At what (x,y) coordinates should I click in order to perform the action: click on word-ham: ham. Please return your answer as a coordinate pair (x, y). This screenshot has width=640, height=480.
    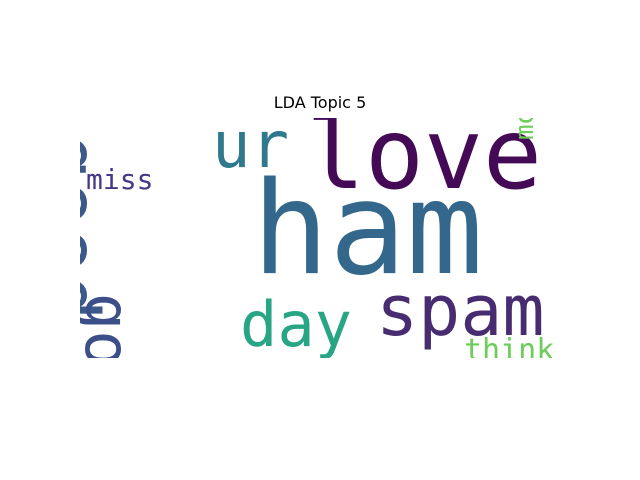
    Looking at the image, I should click on (368, 229).